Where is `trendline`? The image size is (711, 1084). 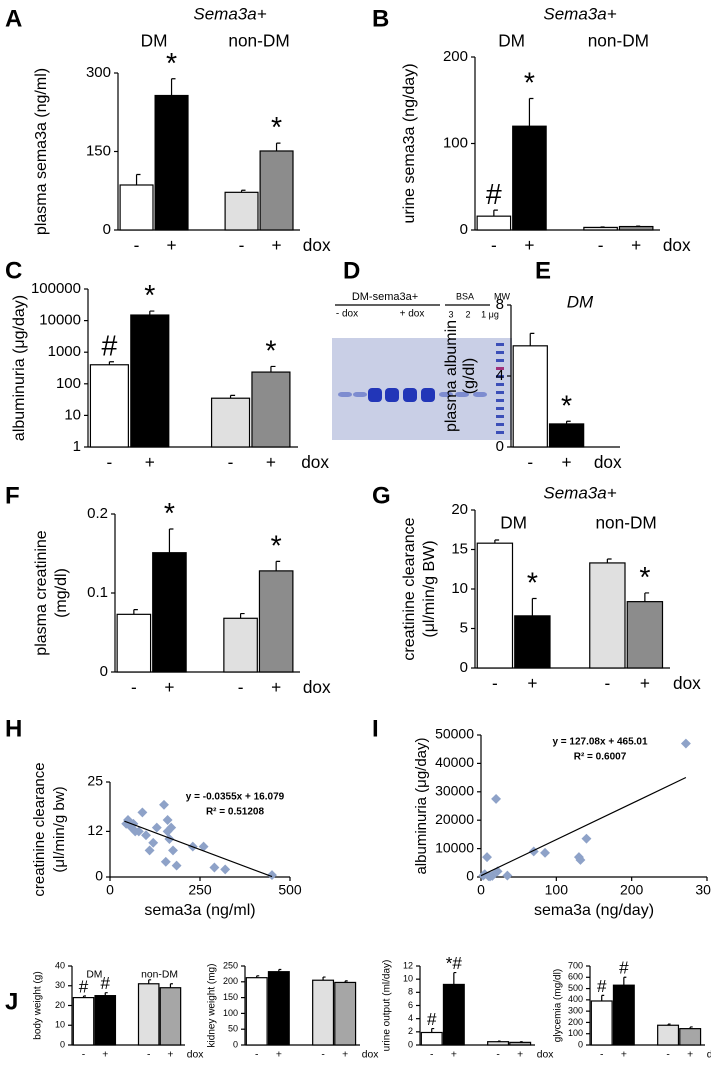
trendline is located at coordinates (583, 826).